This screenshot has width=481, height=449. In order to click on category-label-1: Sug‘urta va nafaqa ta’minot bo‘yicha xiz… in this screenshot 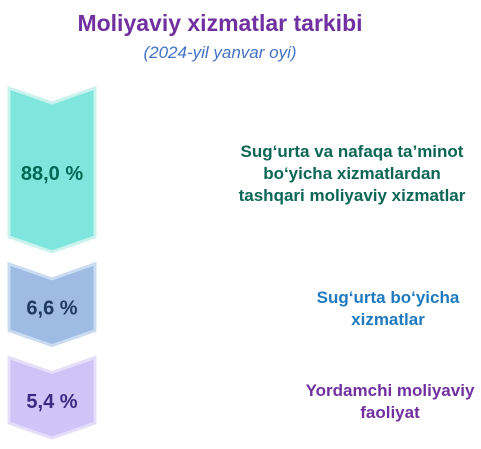, I will do `click(352, 173)`.